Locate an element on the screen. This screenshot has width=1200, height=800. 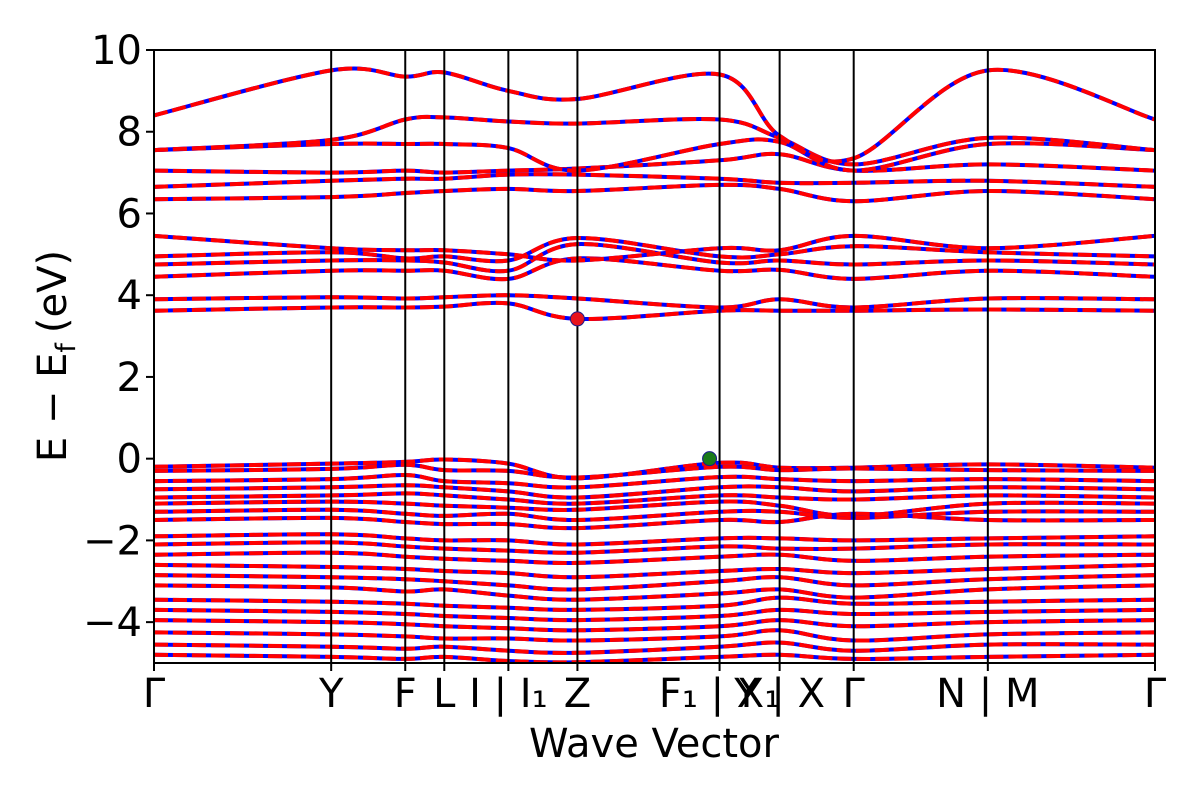
conduction-band-6-spin-down is located at coordinates (654, 248).